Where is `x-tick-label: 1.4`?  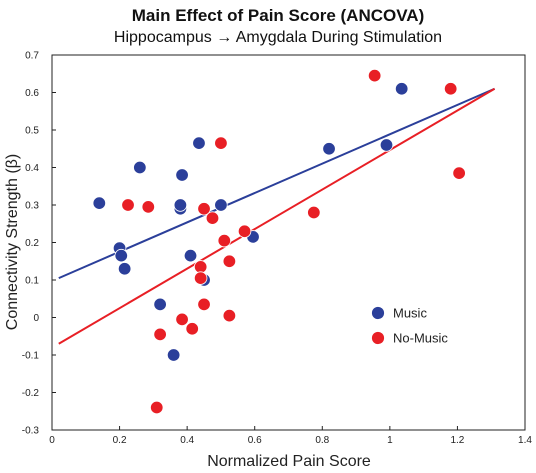
x-tick-label: 1.4 is located at coordinates (525, 440).